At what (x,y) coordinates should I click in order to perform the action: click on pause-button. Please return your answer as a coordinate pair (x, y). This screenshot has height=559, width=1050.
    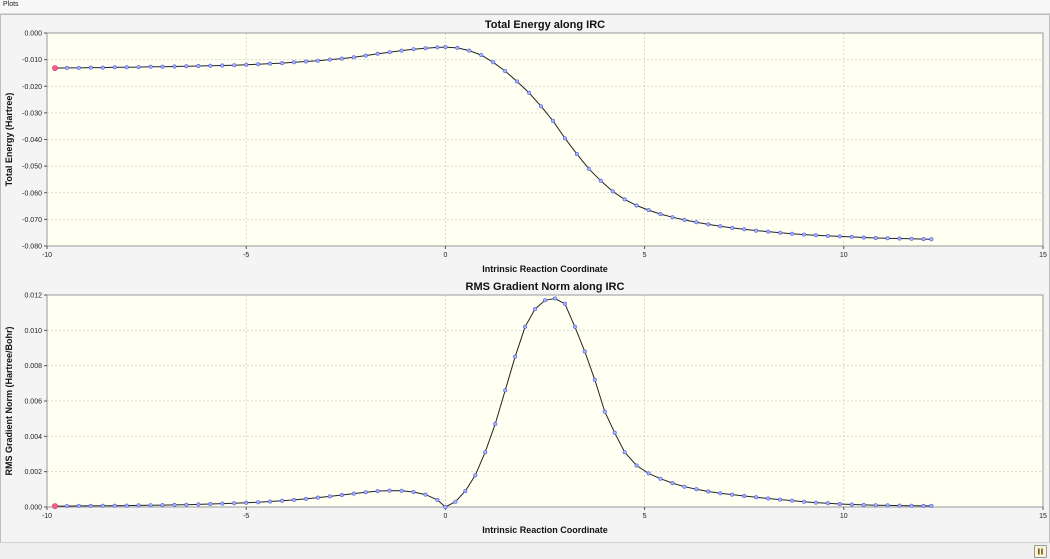
    Looking at the image, I should click on (1040, 551).